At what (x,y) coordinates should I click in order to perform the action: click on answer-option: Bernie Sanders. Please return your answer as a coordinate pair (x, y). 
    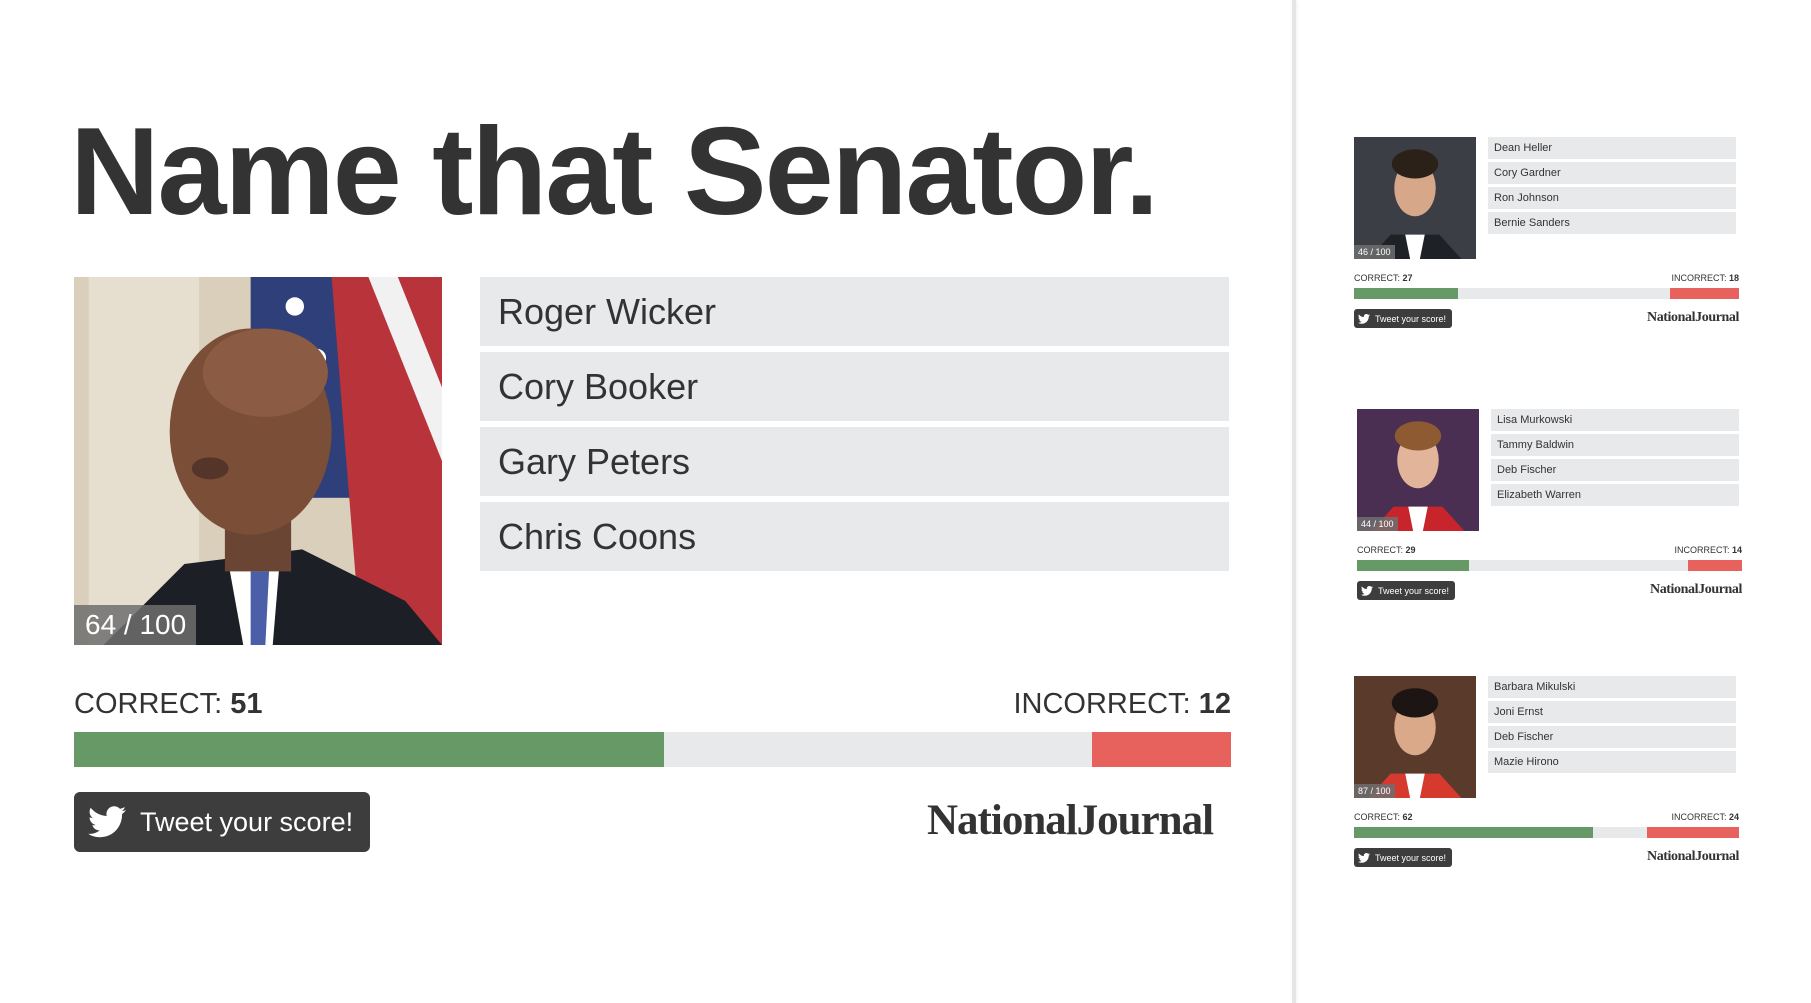
    Looking at the image, I should click on (1612, 223).